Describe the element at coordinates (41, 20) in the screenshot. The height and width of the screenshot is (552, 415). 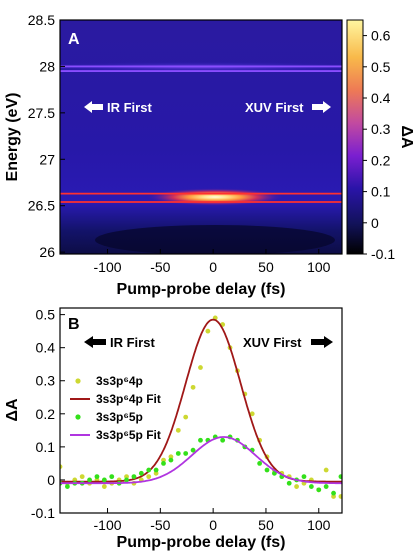
I see `panel-a-ytick-label: 28.5` at that location.